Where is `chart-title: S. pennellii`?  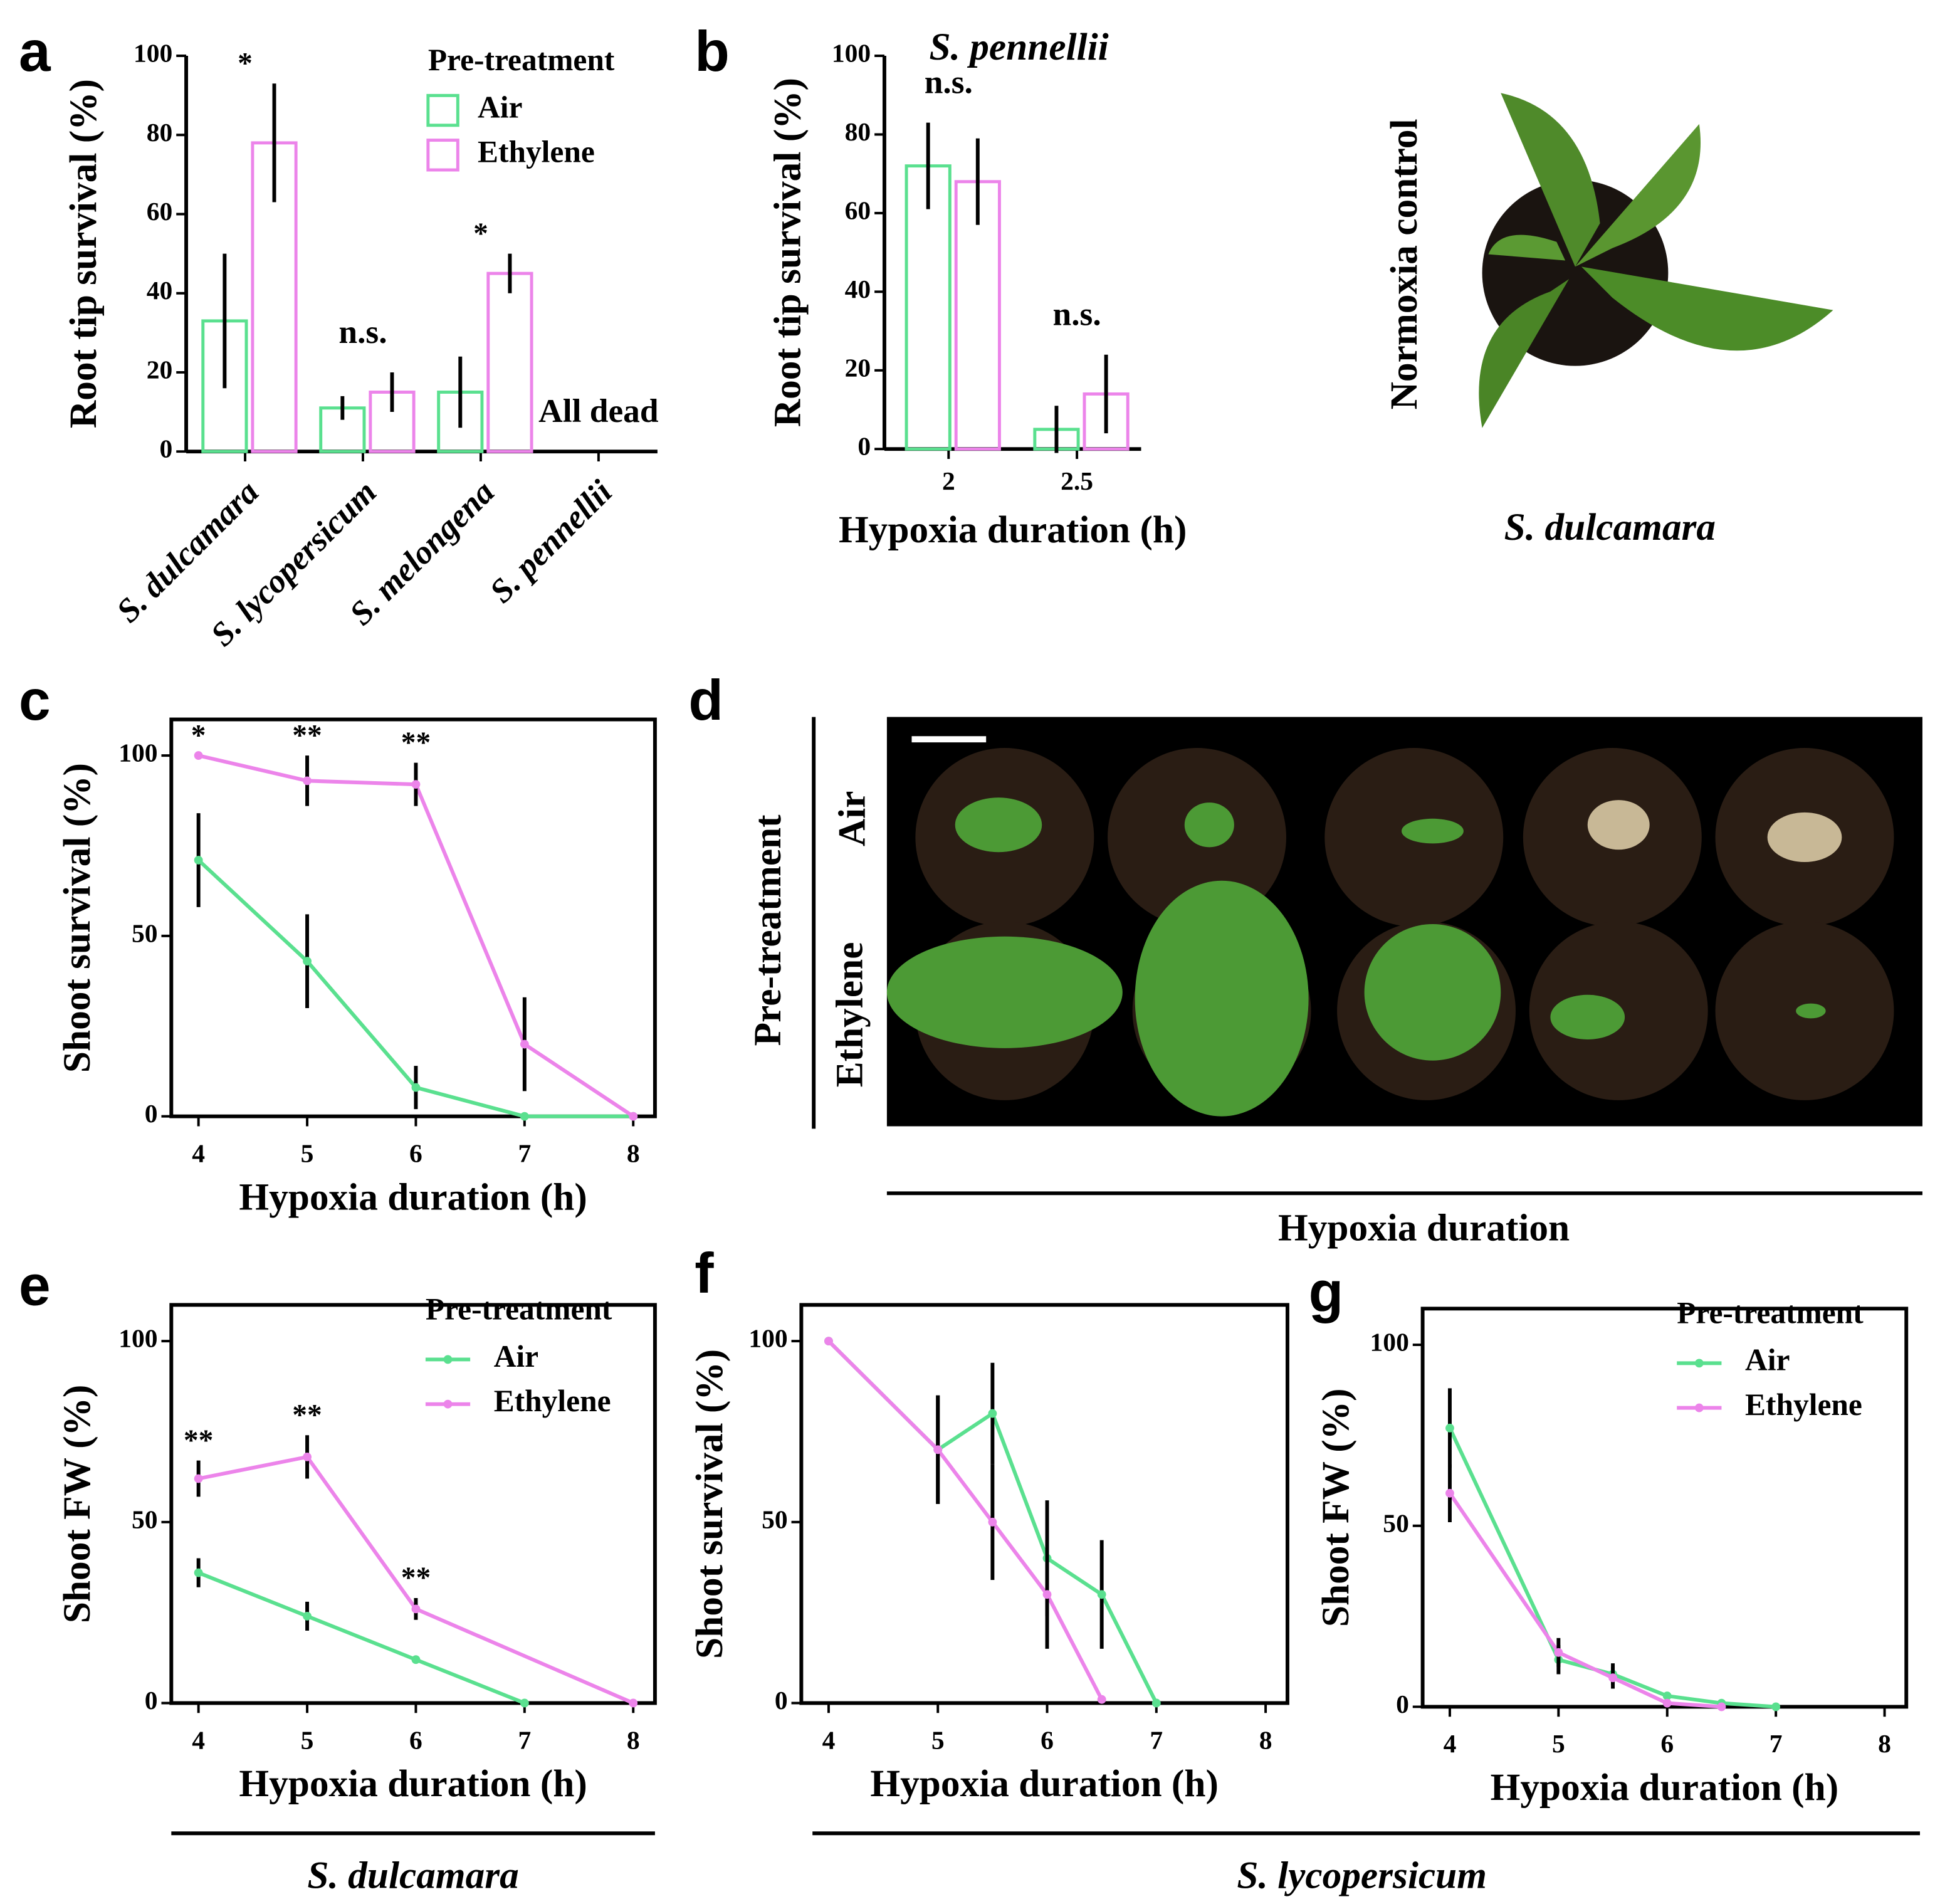 chart-title: S. pennellii is located at coordinates (1018, 47).